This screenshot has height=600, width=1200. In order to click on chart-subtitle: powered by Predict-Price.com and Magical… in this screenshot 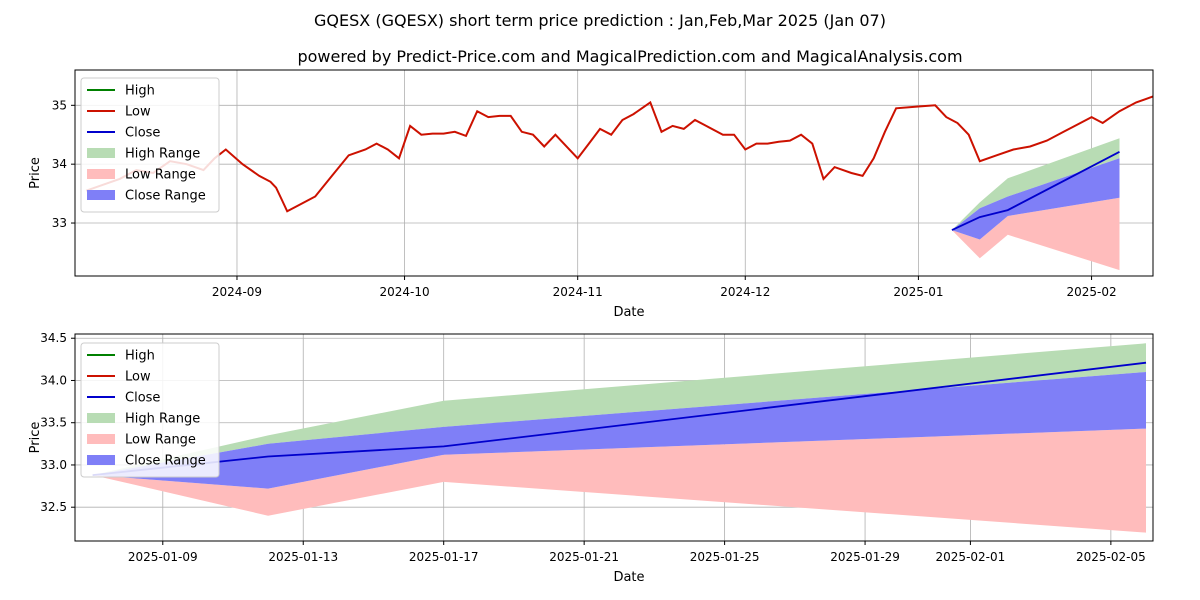, I will do `click(629, 56)`.